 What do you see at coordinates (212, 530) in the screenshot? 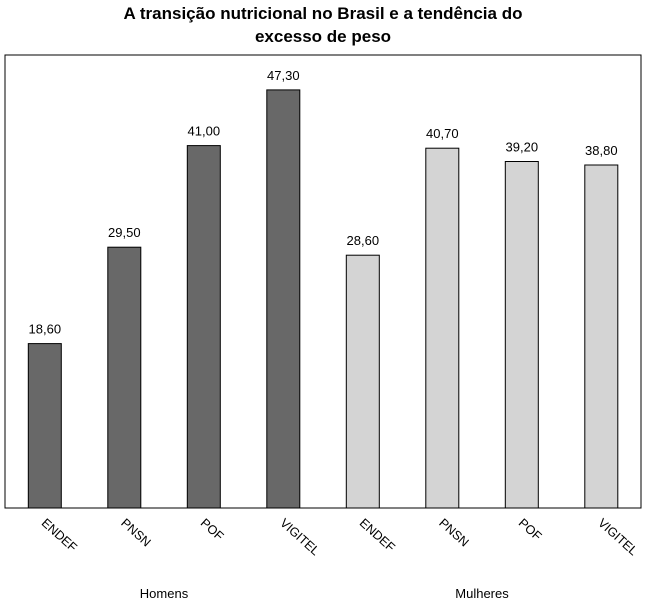
I see `x-tick-label-3: POF` at bounding box center [212, 530].